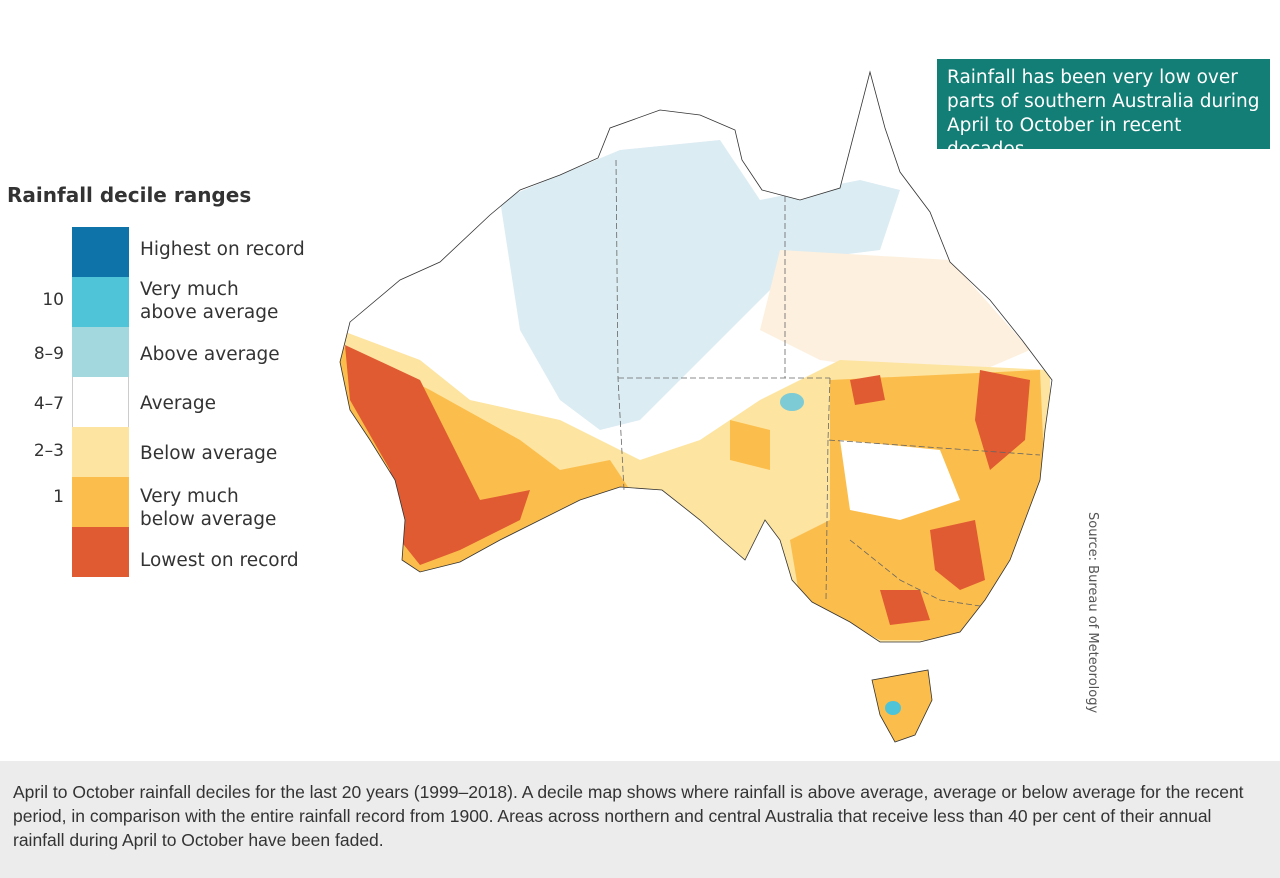 Image resolution: width=1280 pixels, height=878 pixels. What do you see at coordinates (209, 453) in the screenshot?
I see `legend-label-below: Below average` at bounding box center [209, 453].